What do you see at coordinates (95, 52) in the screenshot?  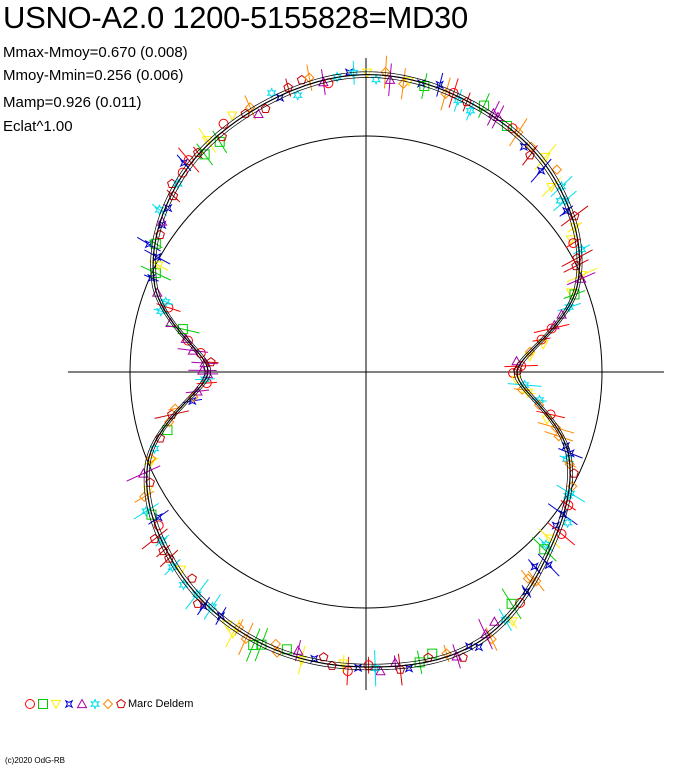 I see `stat-mmax-mmoy: Mmax-Mmoy=0.670 (0.008)` at bounding box center [95, 52].